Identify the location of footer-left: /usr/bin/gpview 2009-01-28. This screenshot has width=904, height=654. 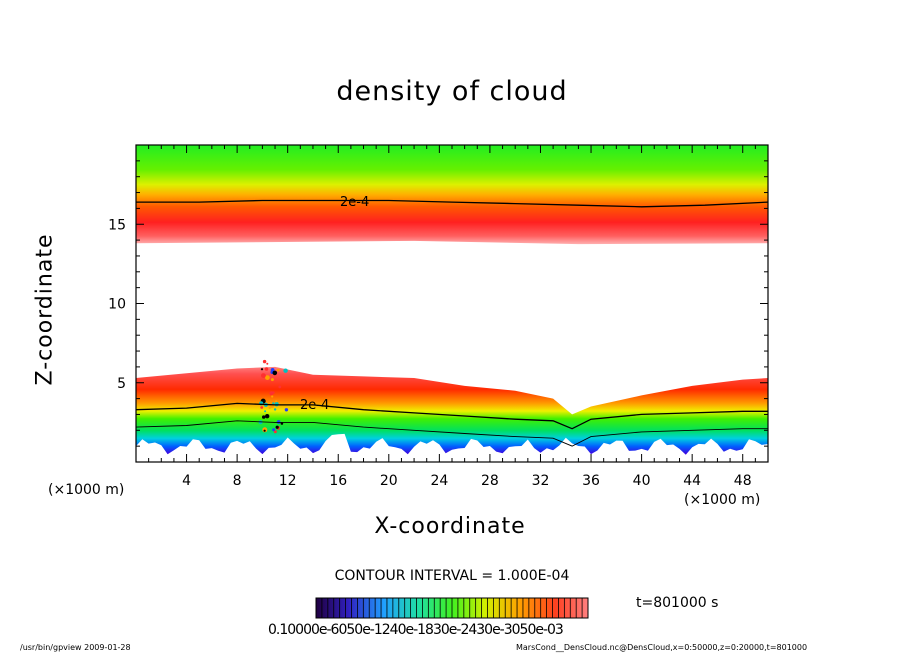
(75, 647).